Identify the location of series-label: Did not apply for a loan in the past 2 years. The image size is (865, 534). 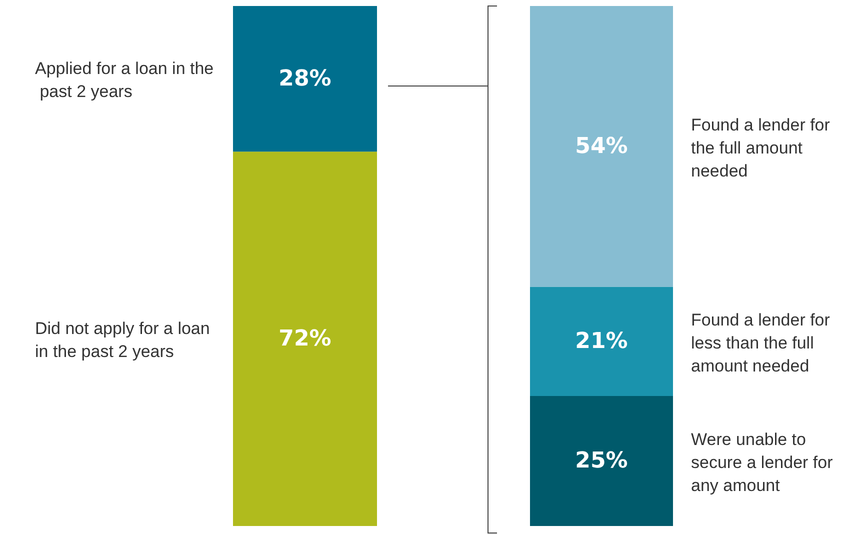
(125, 339).